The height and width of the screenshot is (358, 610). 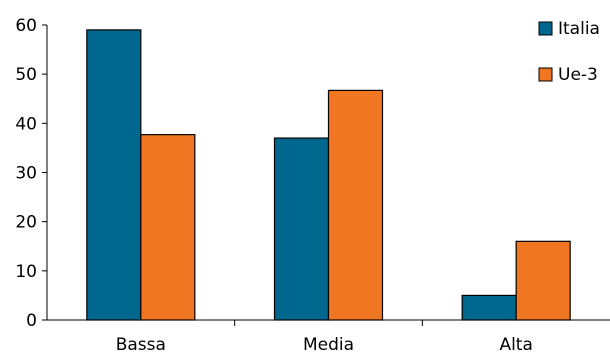 I want to click on bar-italia-bassa, so click(x=114, y=175).